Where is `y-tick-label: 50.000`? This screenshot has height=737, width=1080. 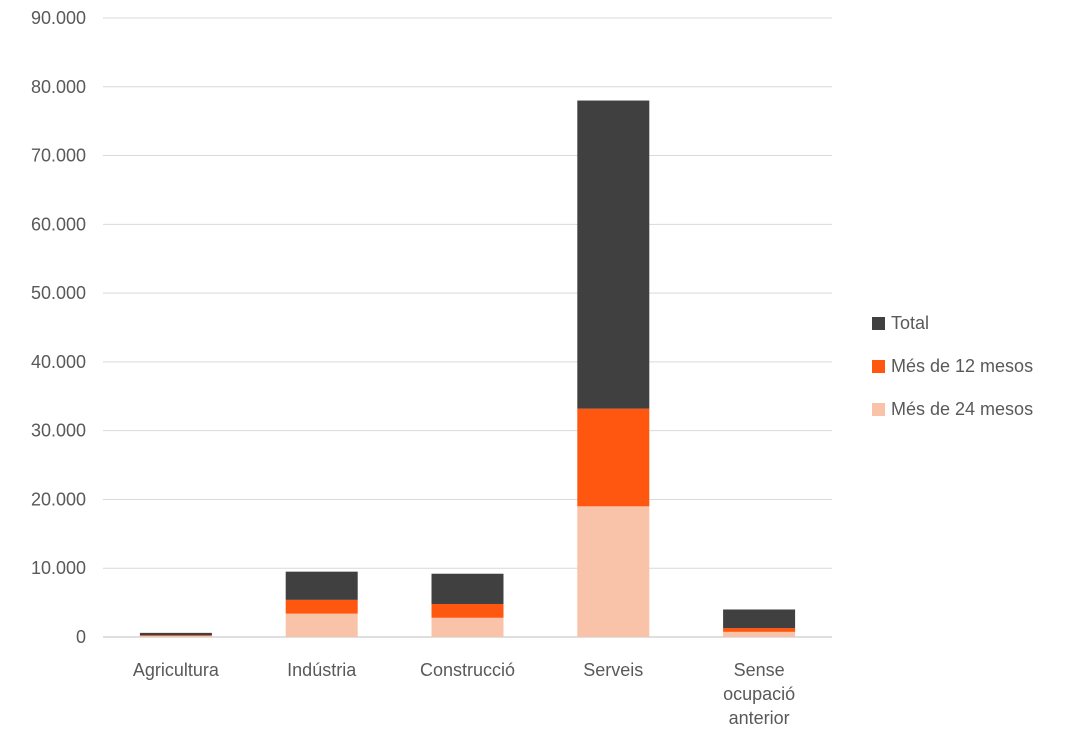
y-tick-label: 50.000 is located at coordinates (58, 293).